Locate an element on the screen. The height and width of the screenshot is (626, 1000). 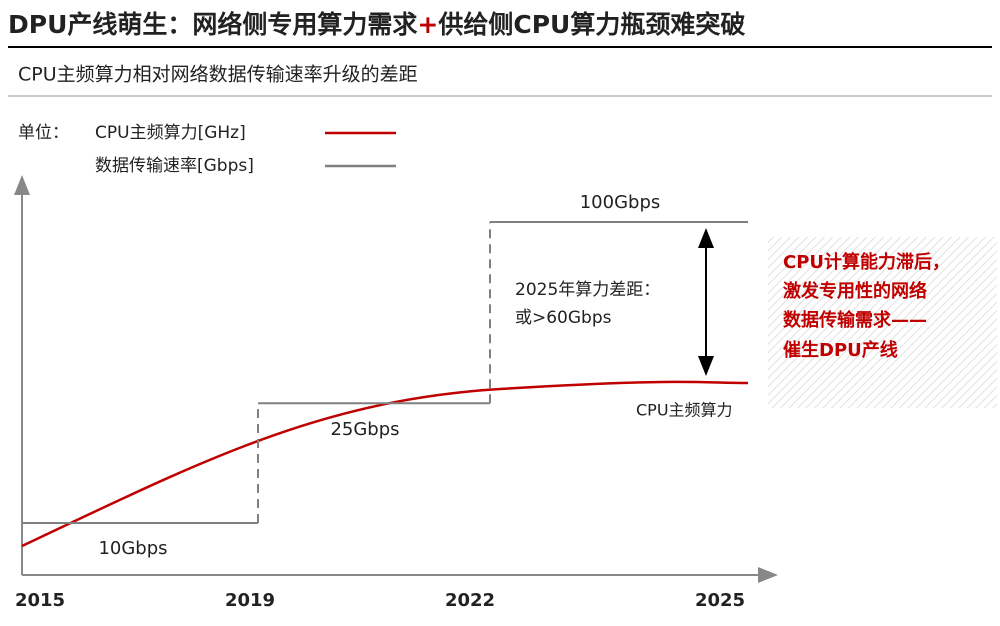
gap-annotation: 2025年算力差距： is located at coordinates (587, 290).